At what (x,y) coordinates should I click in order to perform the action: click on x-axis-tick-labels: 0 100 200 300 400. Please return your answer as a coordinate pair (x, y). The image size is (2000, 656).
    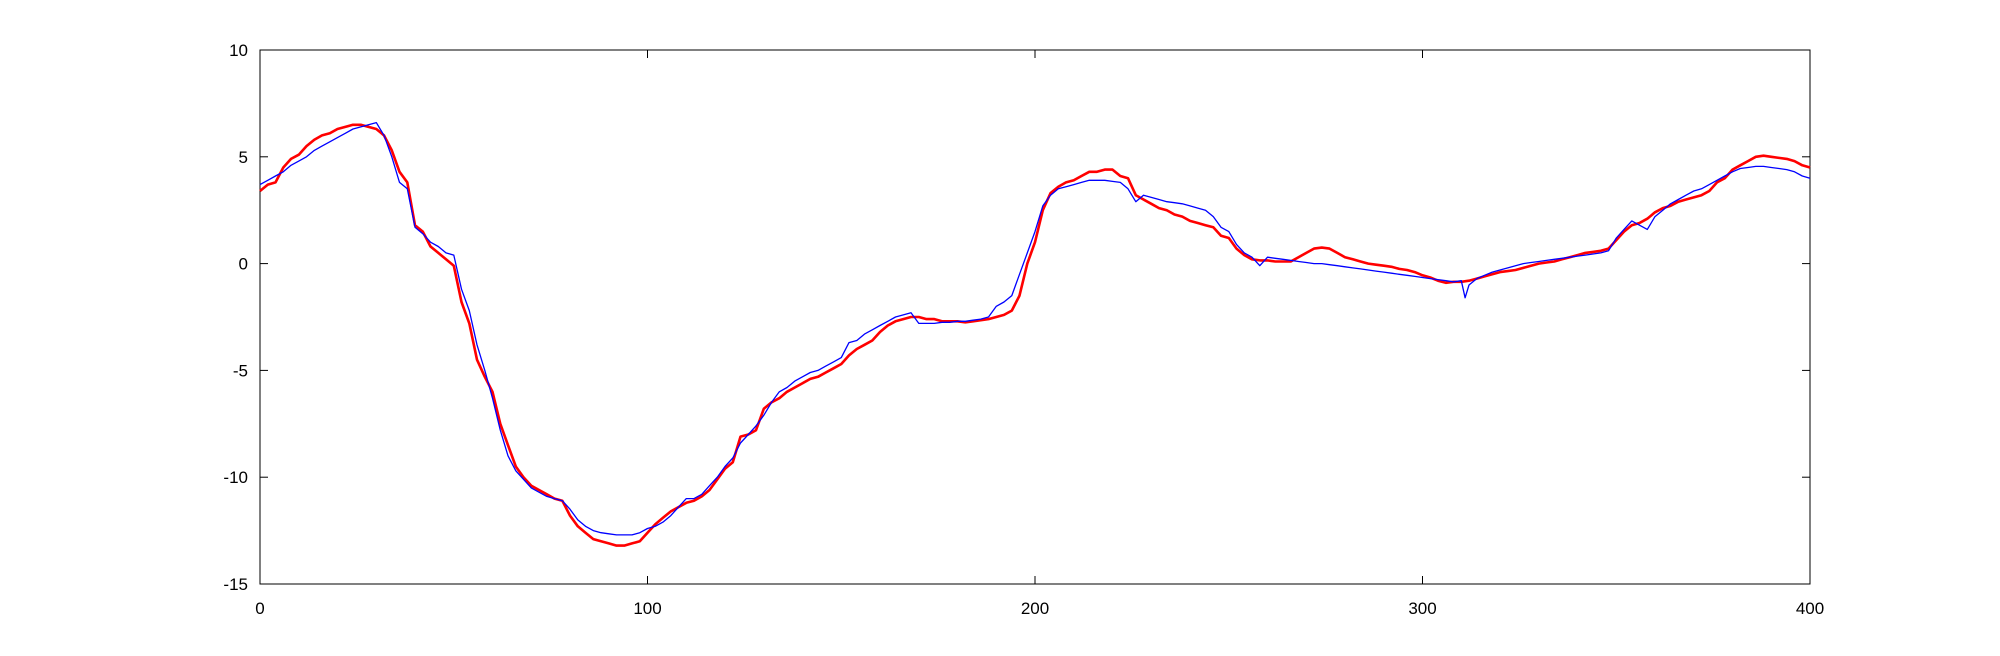
    Looking at the image, I should click on (1039, 608).